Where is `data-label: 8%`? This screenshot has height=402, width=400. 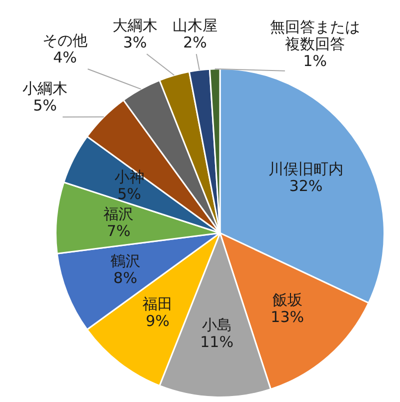 data-label: 8% is located at coordinates (125, 277).